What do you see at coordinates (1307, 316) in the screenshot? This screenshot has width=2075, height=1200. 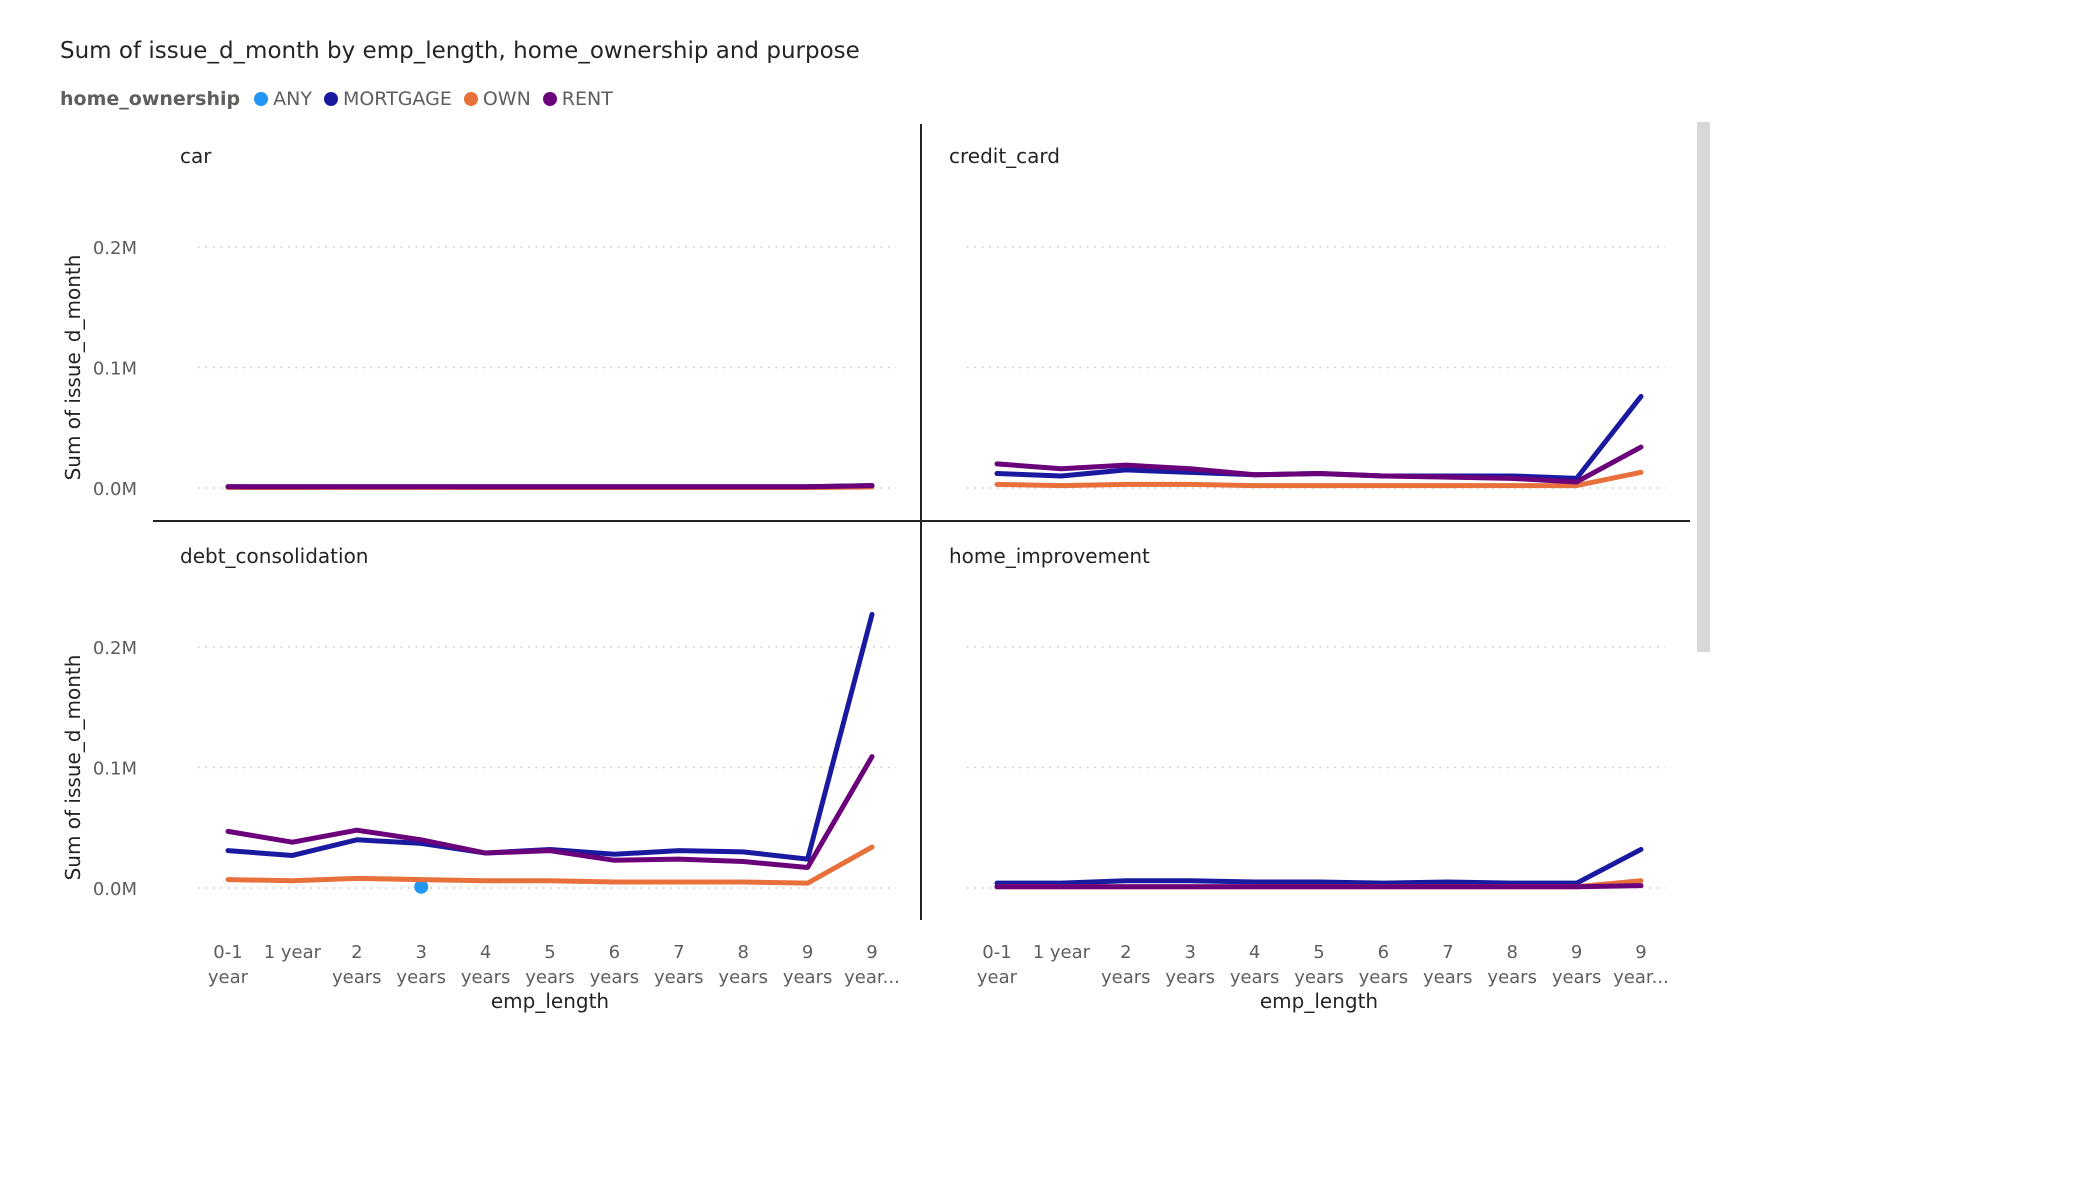 I see `panel-credit-card: credit_card` at bounding box center [1307, 316].